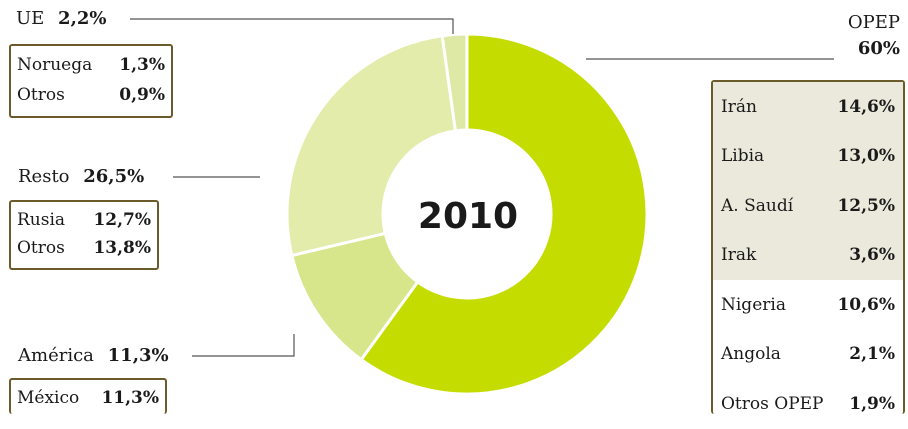  What do you see at coordinates (743, 156) in the screenshot?
I see `row-label: Libia` at bounding box center [743, 156].